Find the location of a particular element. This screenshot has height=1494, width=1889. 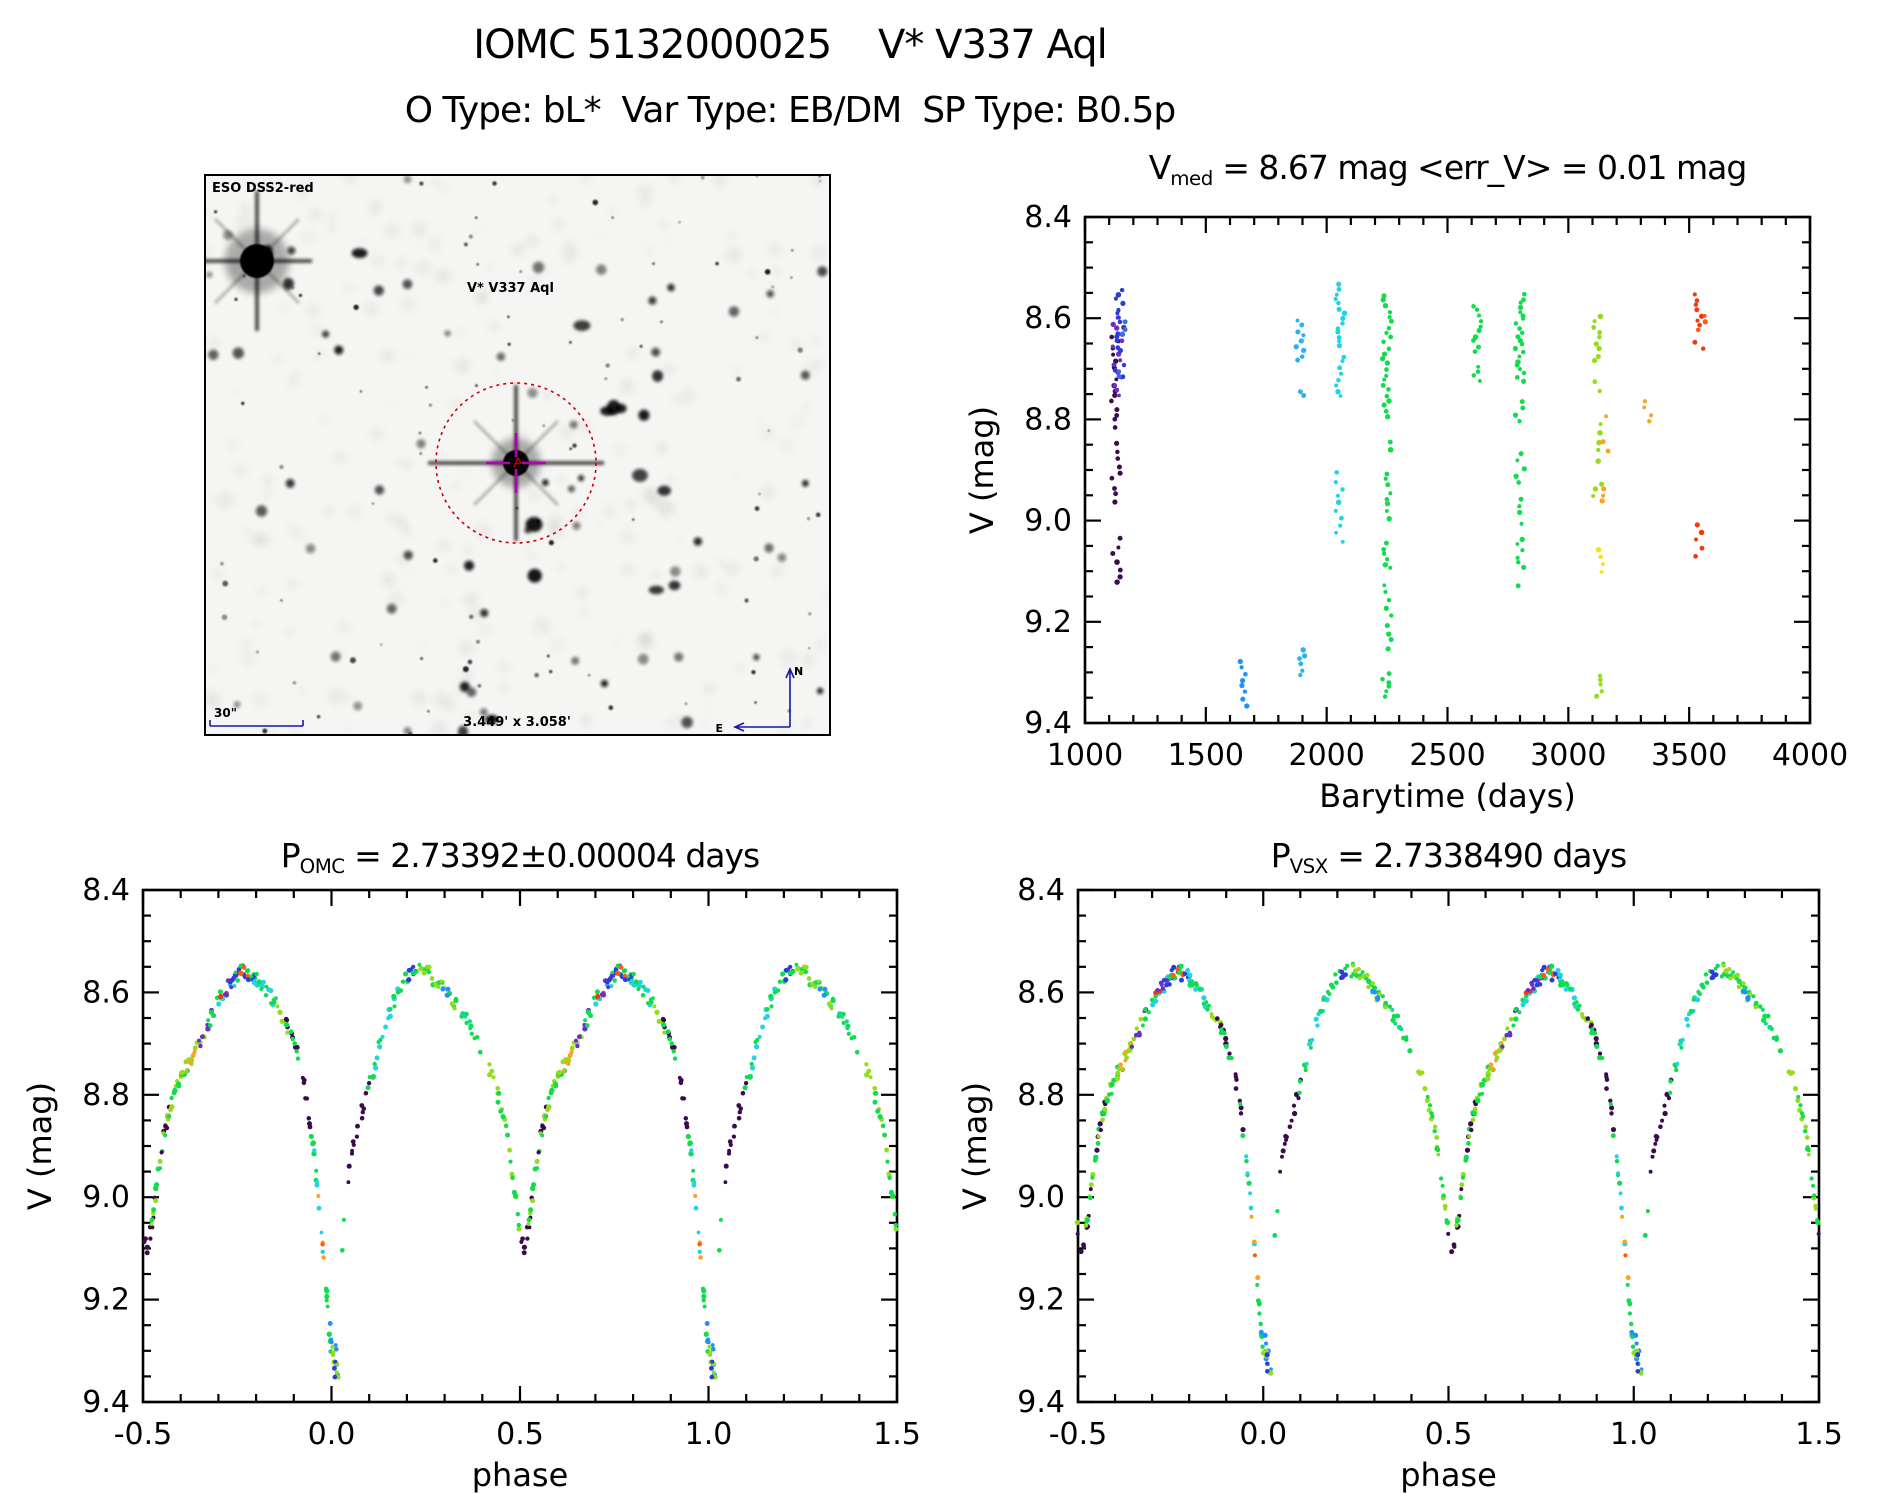

phase-omc-plot-ytick-label: 8.6 is located at coordinates (106, 992).